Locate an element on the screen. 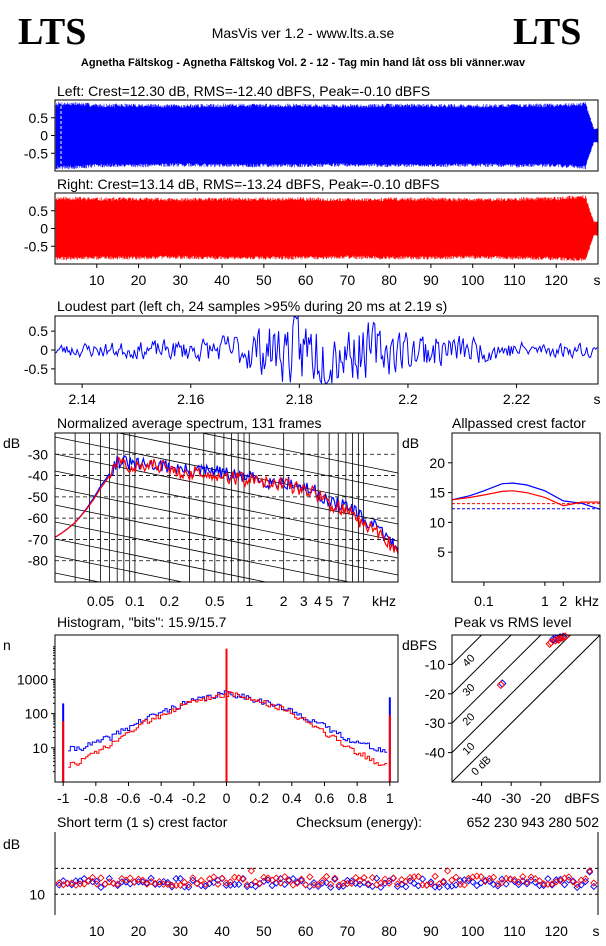 Image resolution: width=606 pixels, height=946 pixels. checksum-value: 652 230 943 280 502 is located at coordinates (533, 822).